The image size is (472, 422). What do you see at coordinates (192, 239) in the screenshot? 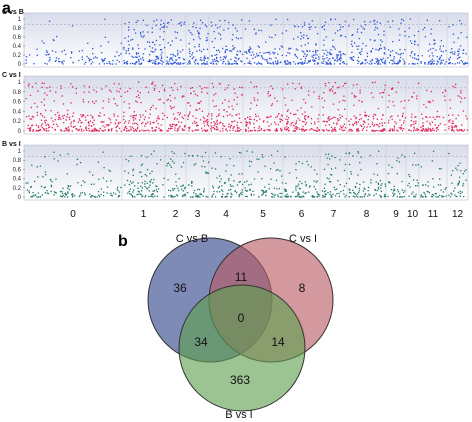
I see `venn-set-label-c-vs-b: C vs B` at bounding box center [192, 239].